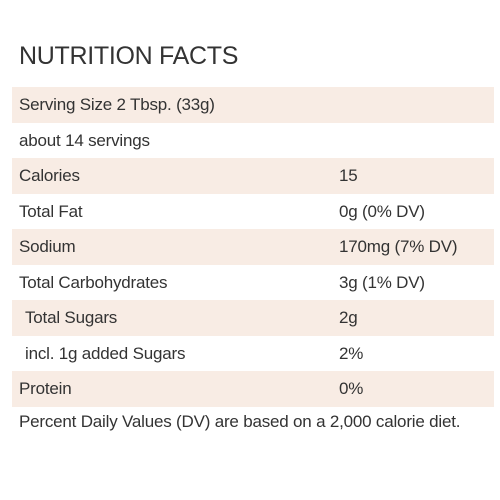 This screenshot has width=500, height=500. Describe the element at coordinates (382, 211) in the screenshot. I see `nutrient-value: 0g (0% DV)` at that location.